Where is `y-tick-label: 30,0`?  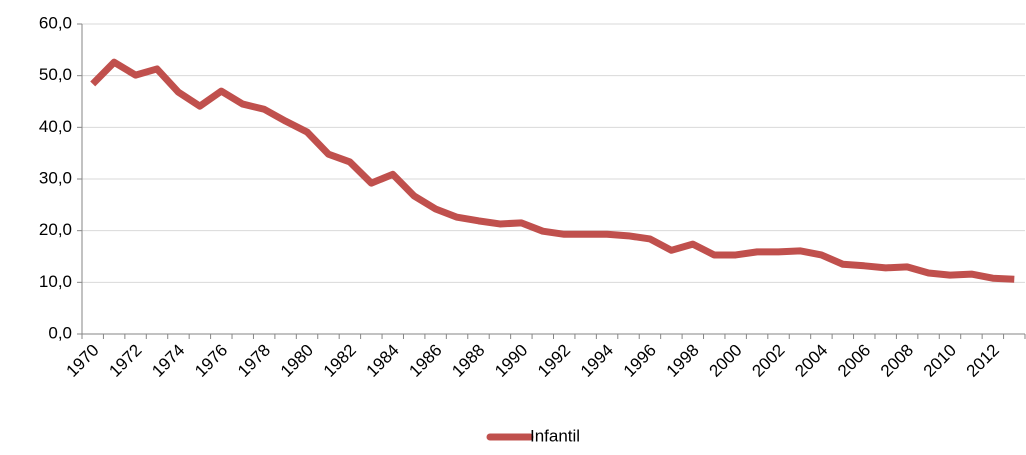 y-tick-label: 30,0 is located at coordinates (55, 177).